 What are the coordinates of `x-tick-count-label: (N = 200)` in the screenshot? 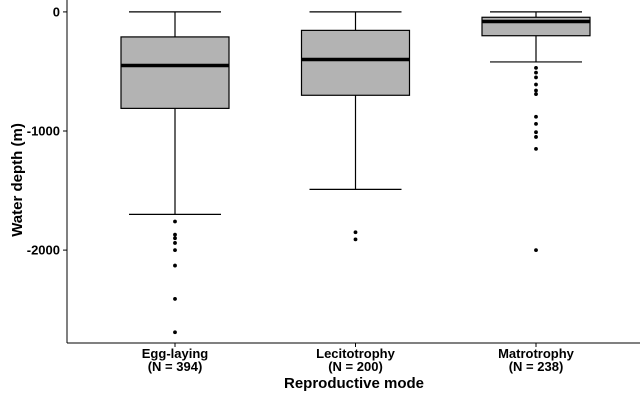 It's located at (355, 366).